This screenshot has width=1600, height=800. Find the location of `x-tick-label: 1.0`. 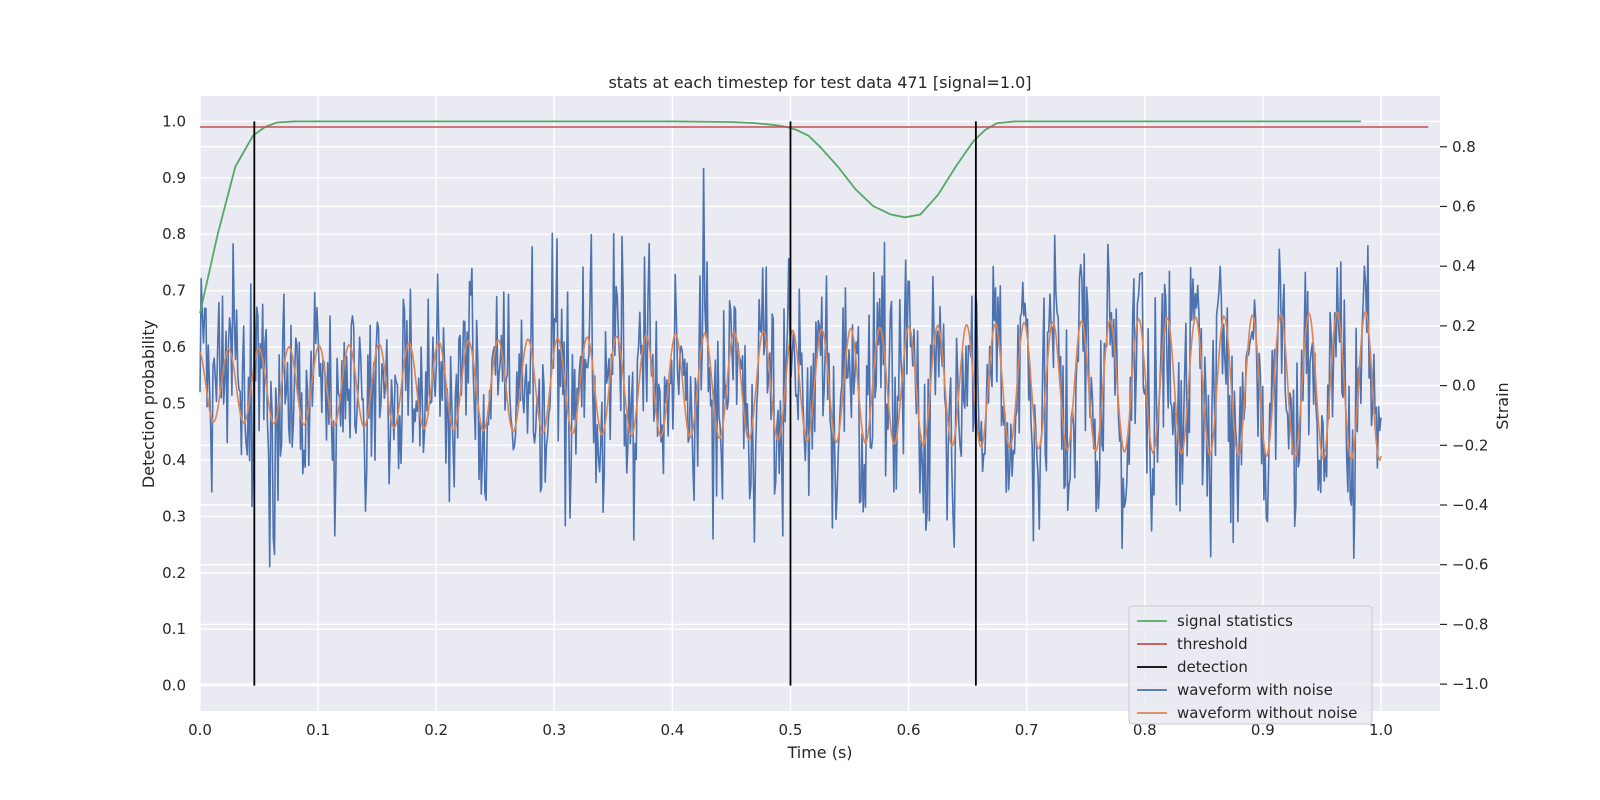

x-tick-label: 1.0 is located at coordinates (1381, 730).